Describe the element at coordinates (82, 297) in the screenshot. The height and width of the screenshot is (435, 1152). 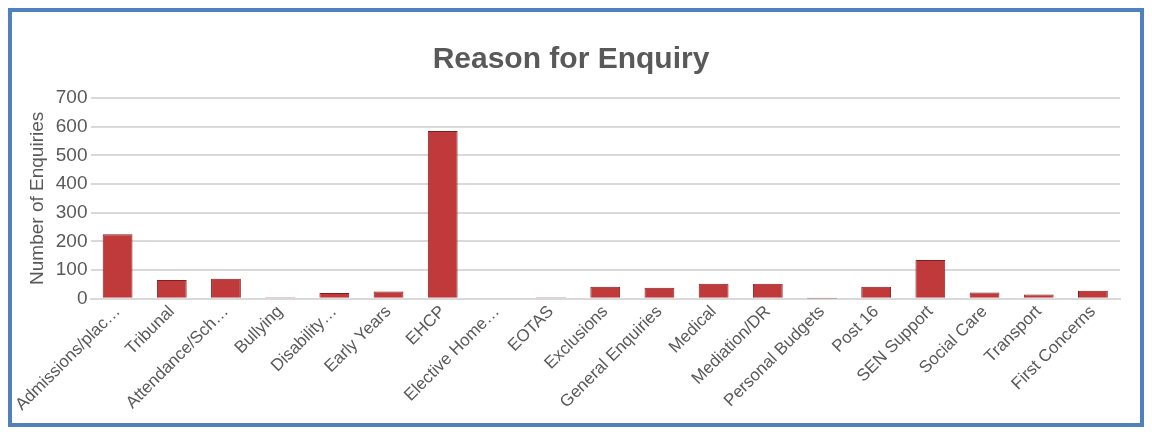
I see `y-tick-label: 0` at that location.